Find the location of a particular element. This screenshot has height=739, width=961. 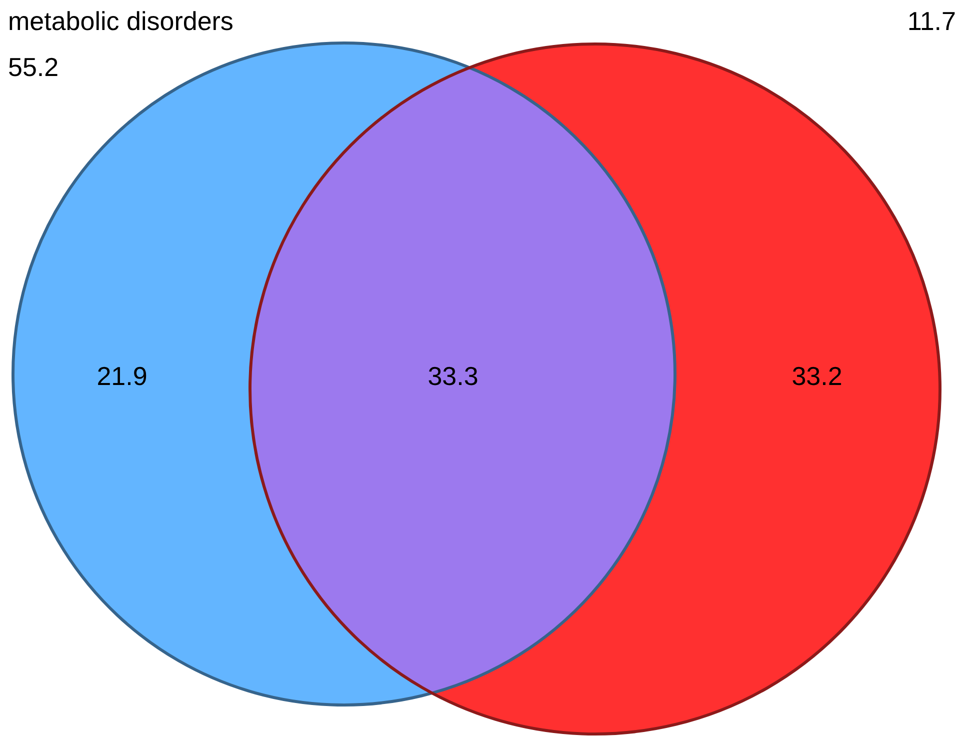

data-label: 21.9 is located at coordinates (122, 376).